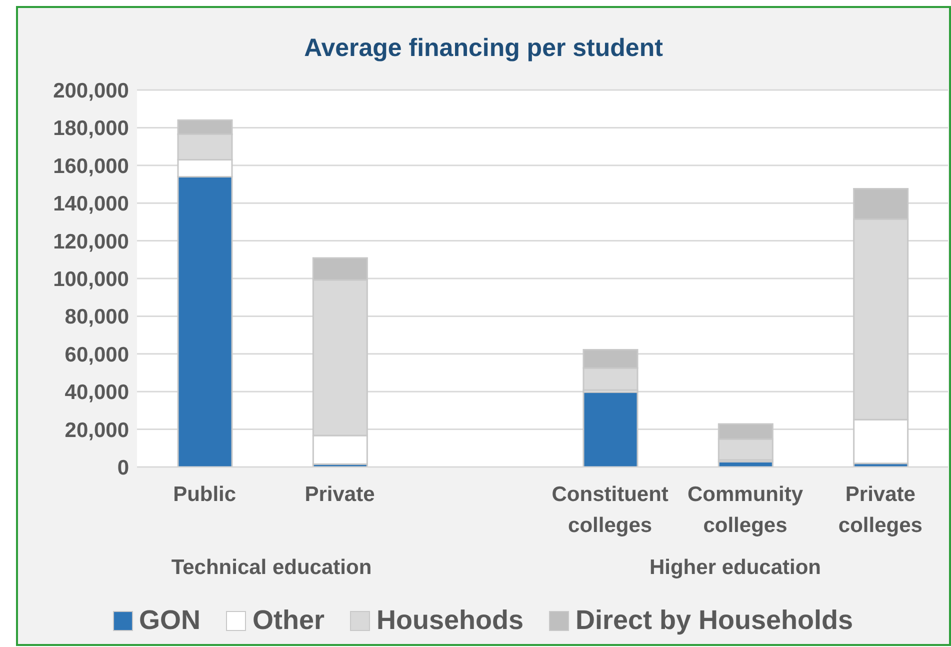 This screenshot has height=647, width=951. I want to click on y-tick-label: 80,000, so click(96, 317).